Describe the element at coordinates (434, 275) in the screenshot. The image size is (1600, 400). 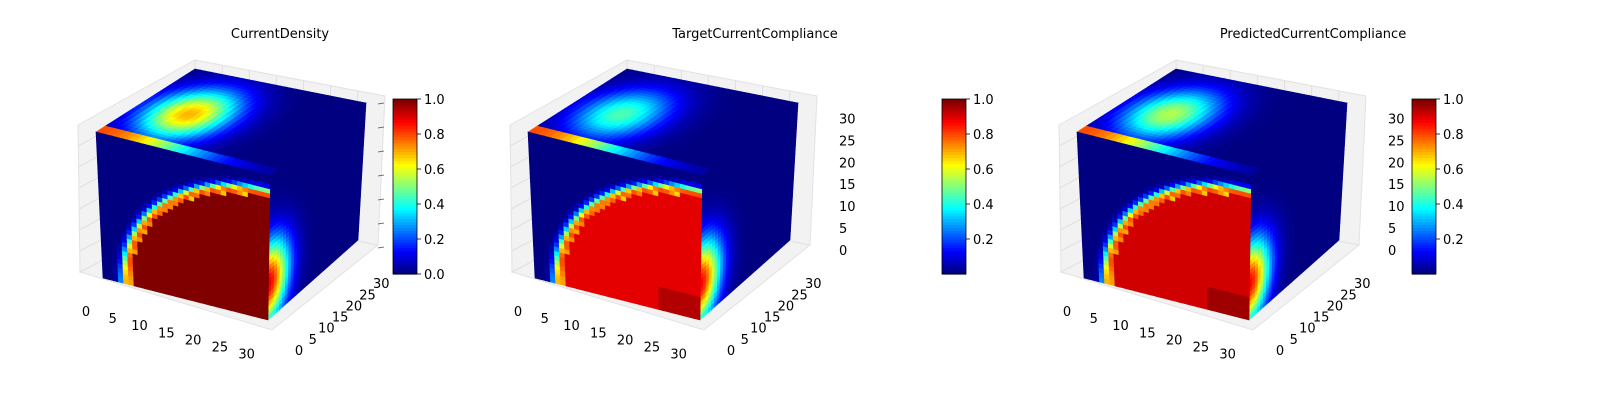
I see `colorbar-tick-label: 0.0` at that location.